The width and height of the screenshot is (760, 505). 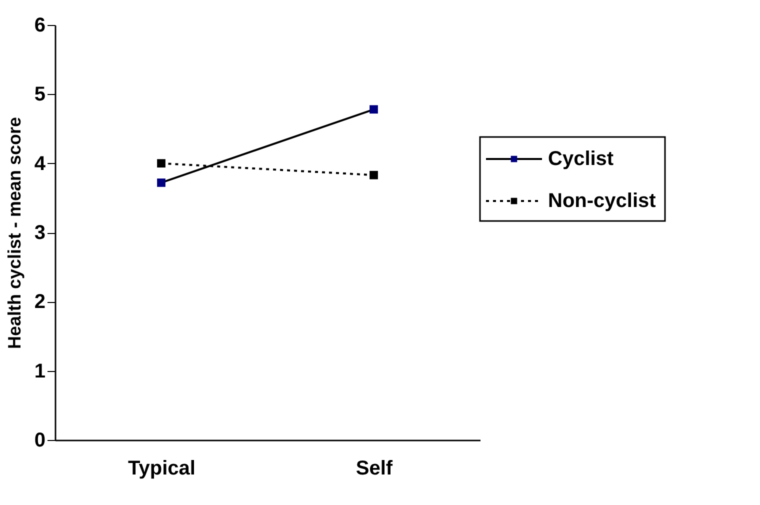 What do you see at coordinates (40, 95) in the screenshot?
I see `y-tick-label: 5` at bounding box center [40, 95].